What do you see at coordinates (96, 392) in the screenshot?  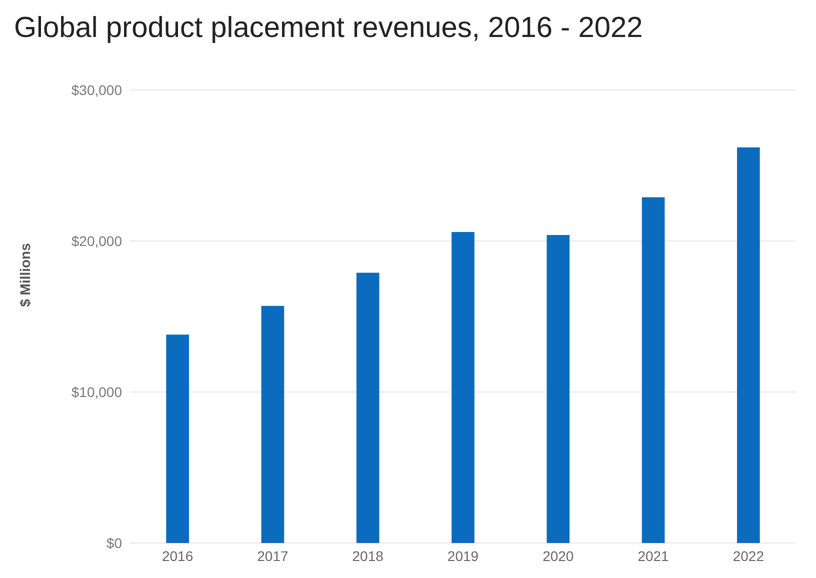 I see `y-tick-label: $10,000` at bounding box center [96, 392].